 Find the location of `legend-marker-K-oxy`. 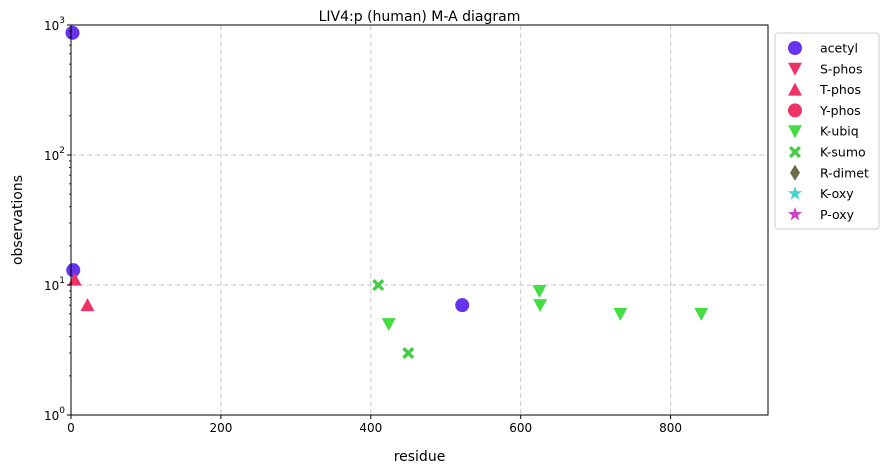

legend-marker-K-oxy is located at coordinates (795, 193).